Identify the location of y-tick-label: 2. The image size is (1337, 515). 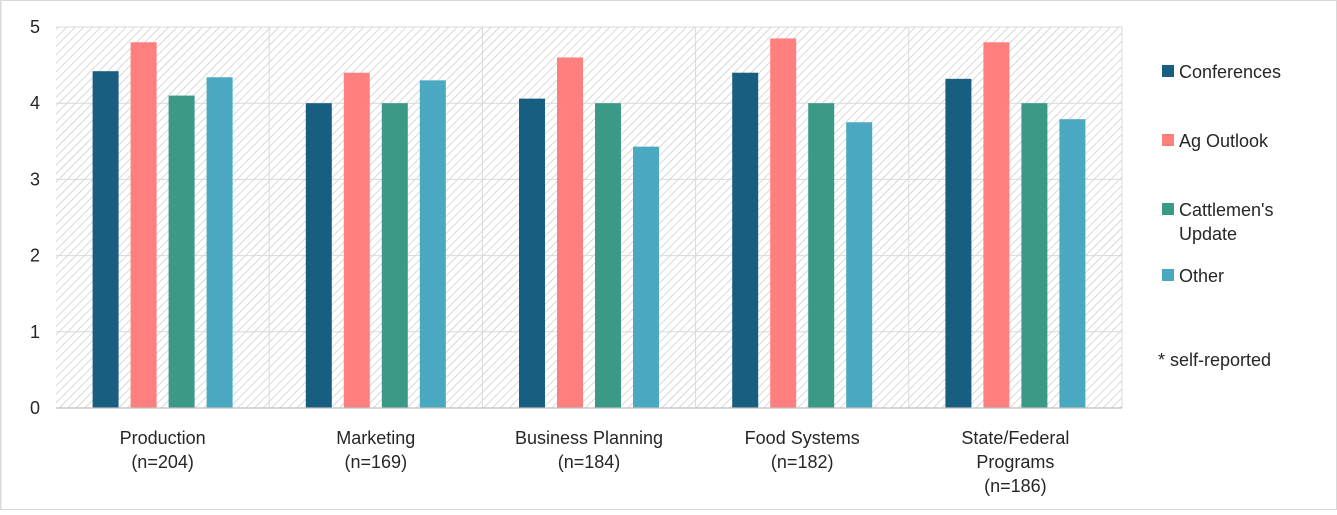
(35, 256).